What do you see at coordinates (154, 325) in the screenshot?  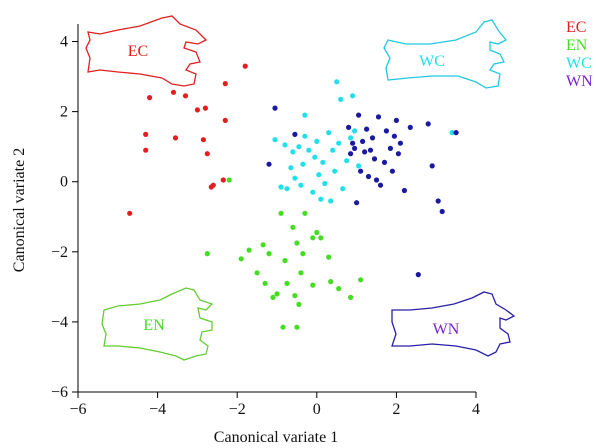 I see `outline-label-en: EN` at bounding box center [154, 325].